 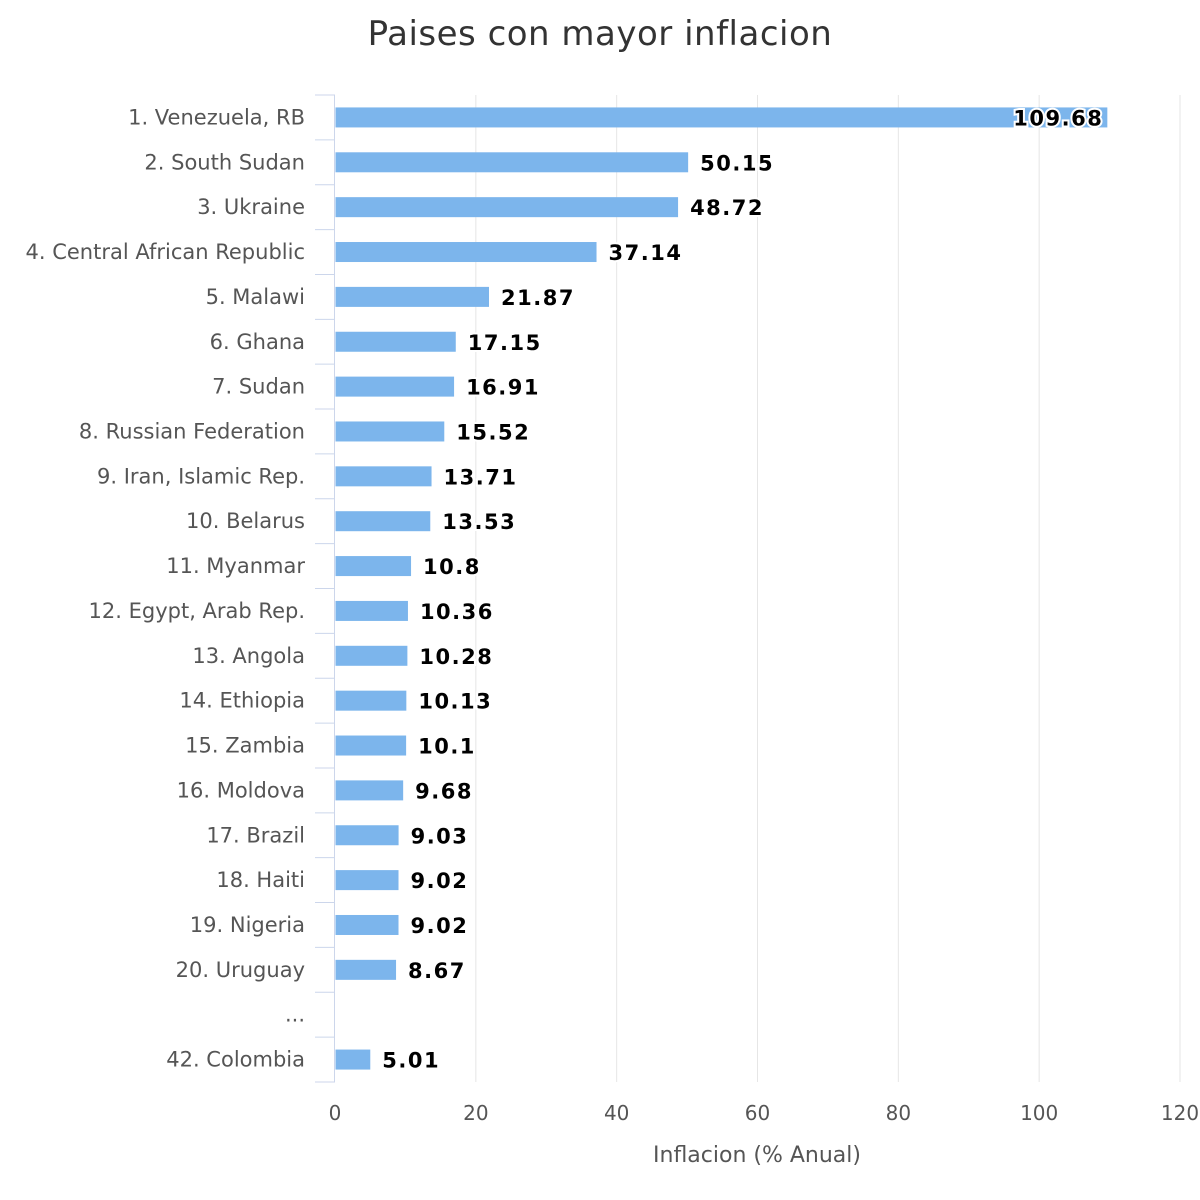 I want to click on category-label: 7. Sudan, so click(x=258, y=387).